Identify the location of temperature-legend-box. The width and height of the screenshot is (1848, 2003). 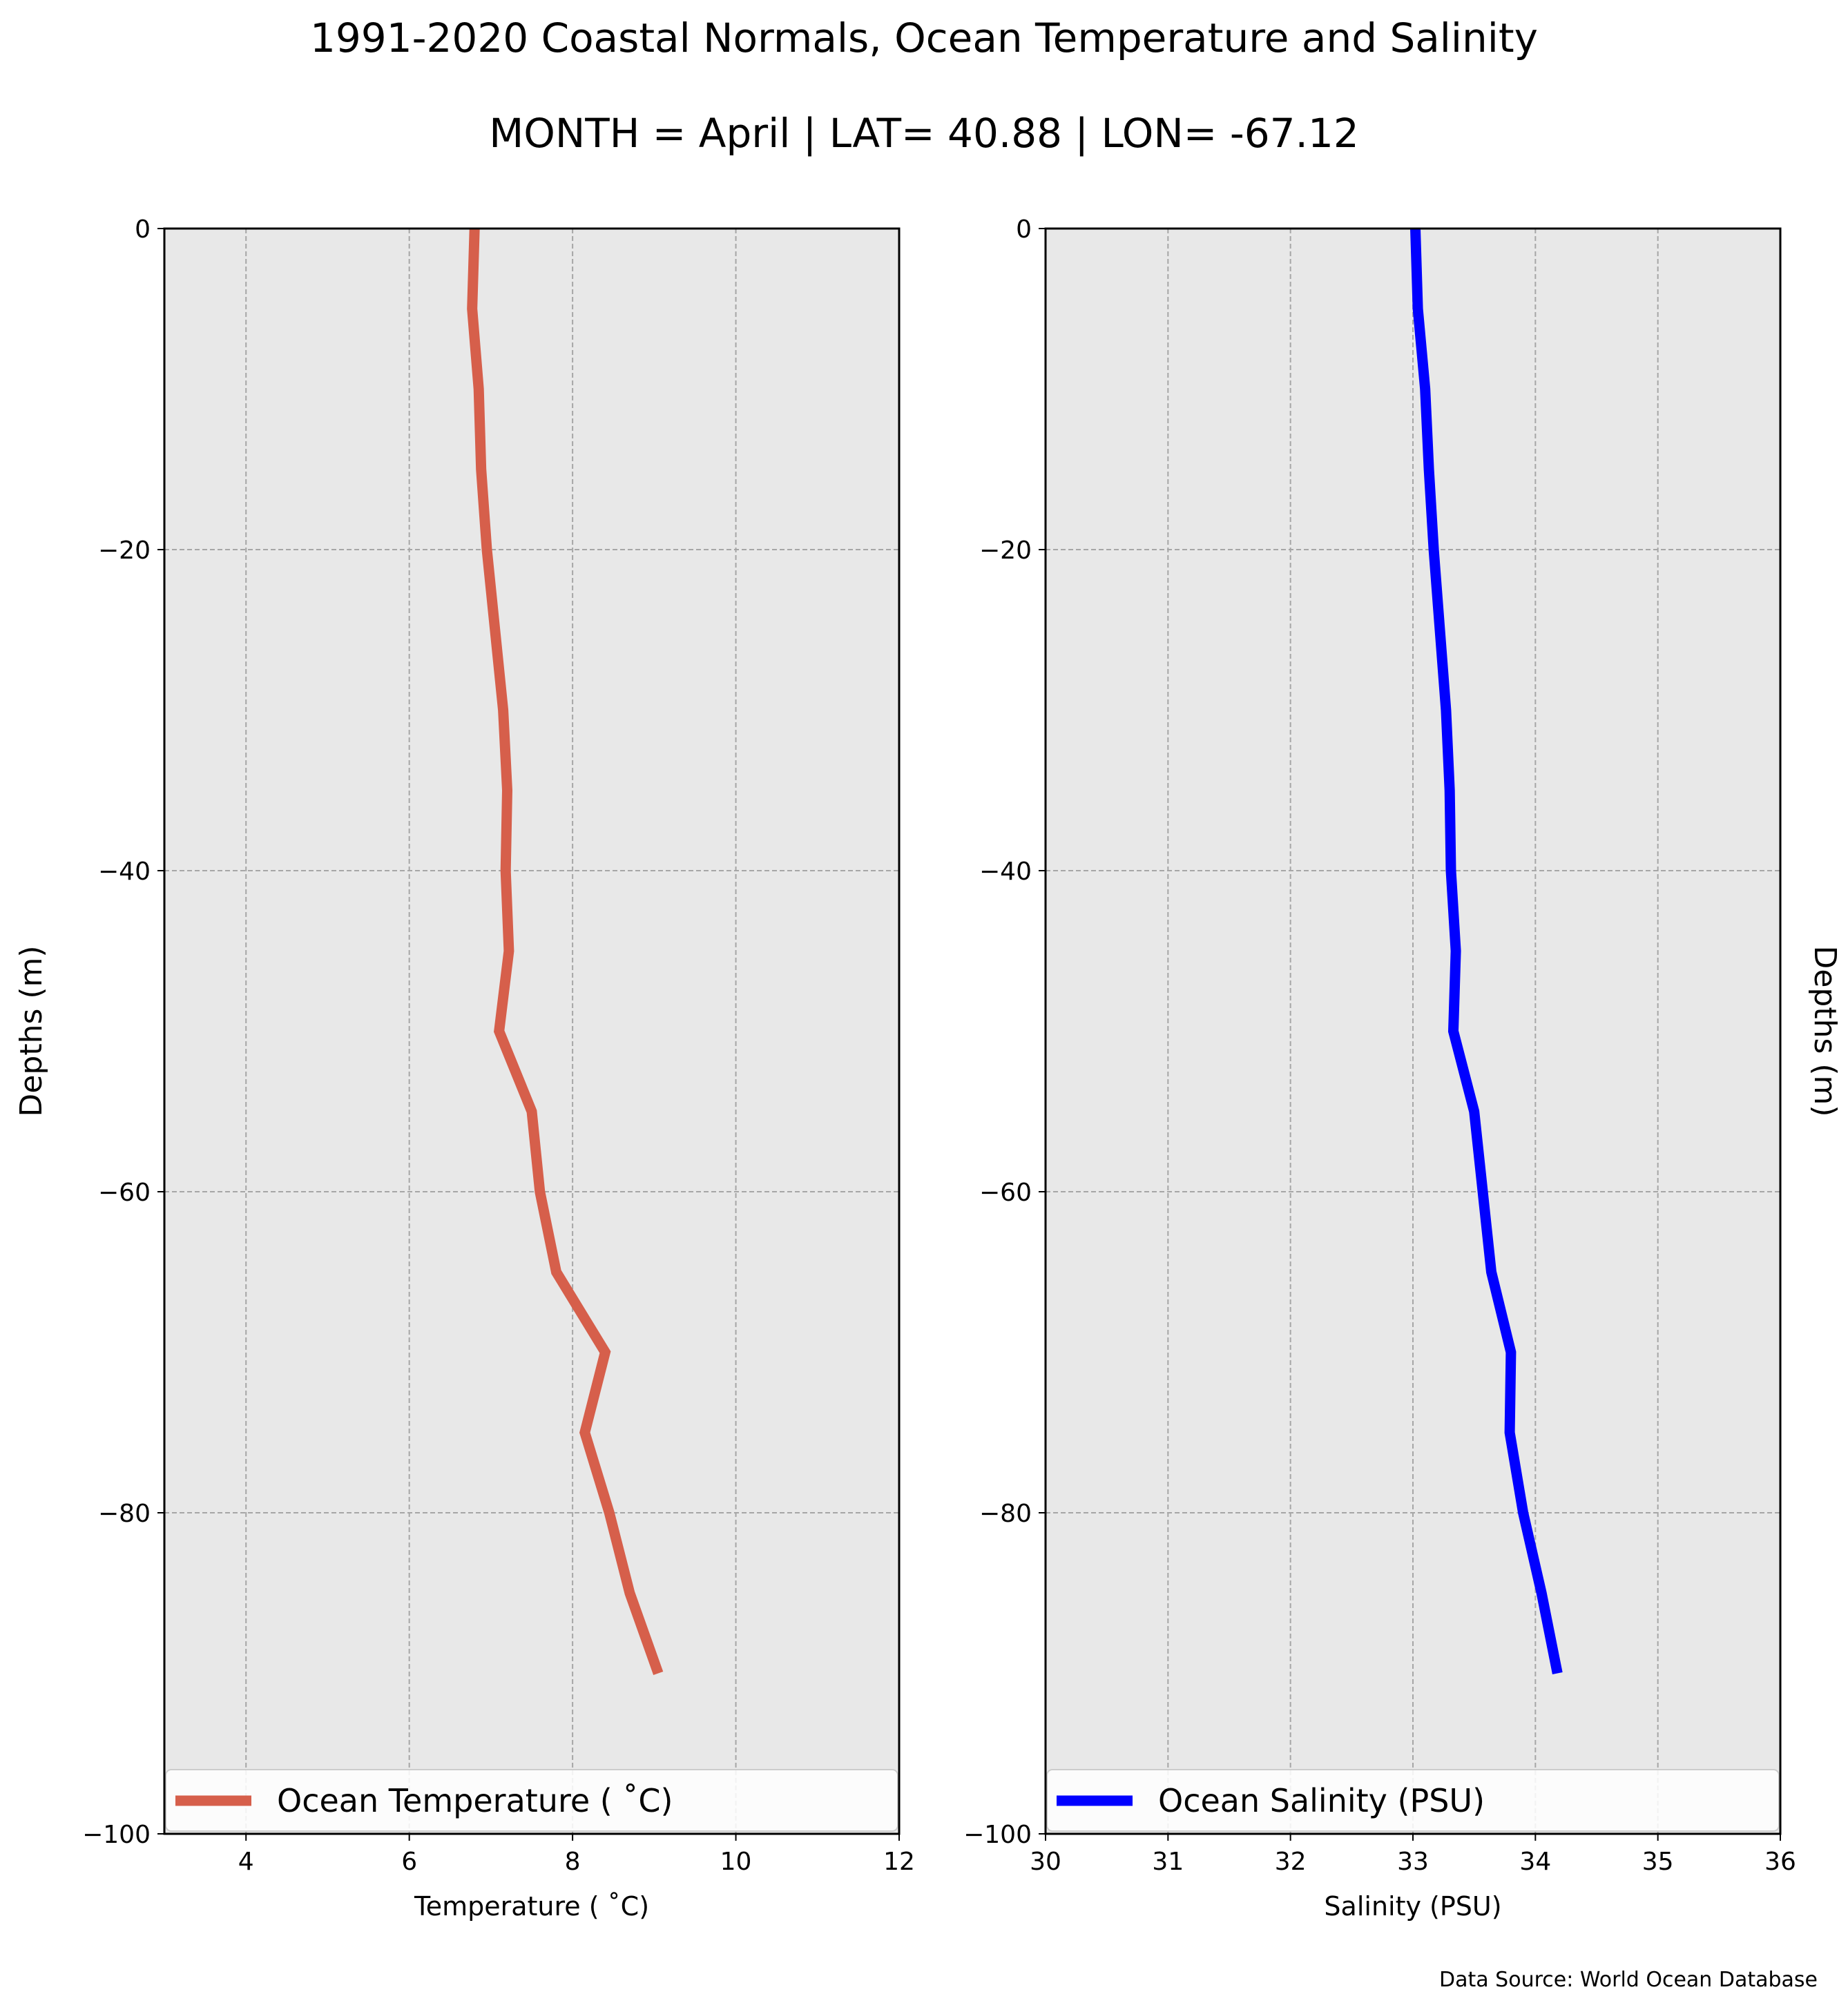
(531, 1800).